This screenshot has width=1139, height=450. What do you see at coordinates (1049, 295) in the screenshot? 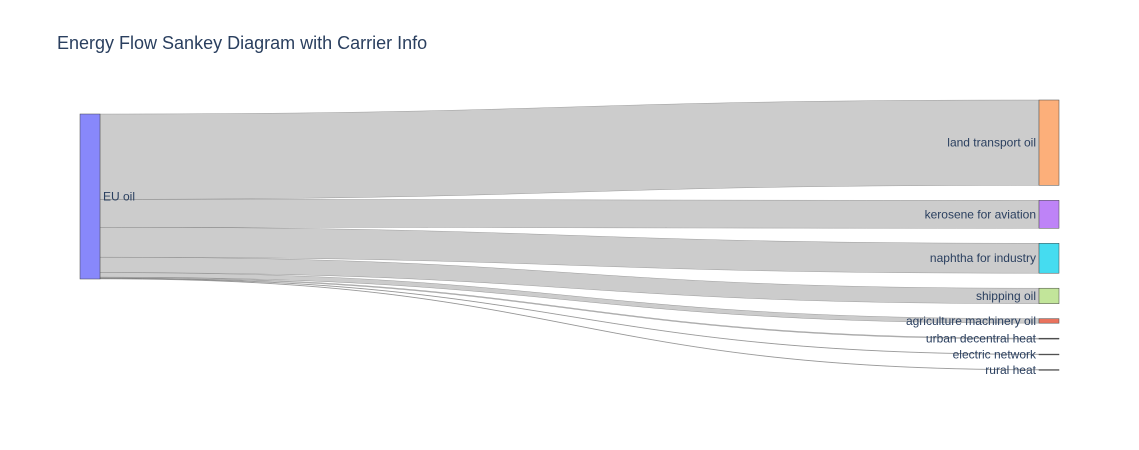
I see `node-shipping-oil` at bounding box center [1049, 295].